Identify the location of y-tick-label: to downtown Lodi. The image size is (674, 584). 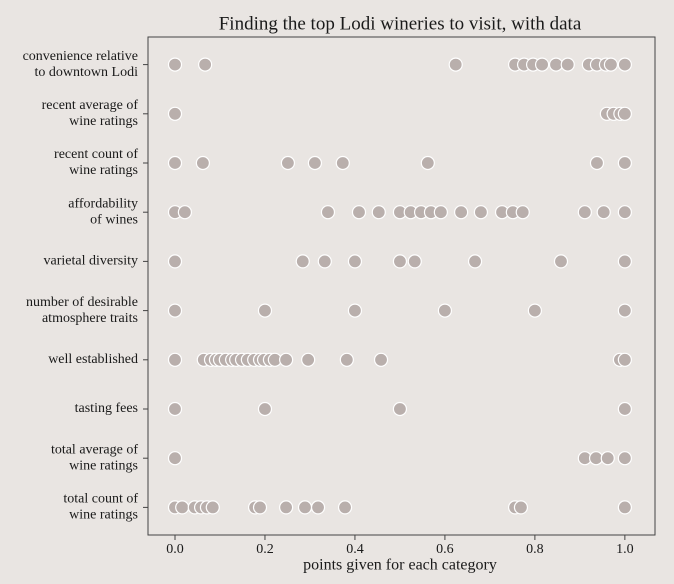
(87, 72).